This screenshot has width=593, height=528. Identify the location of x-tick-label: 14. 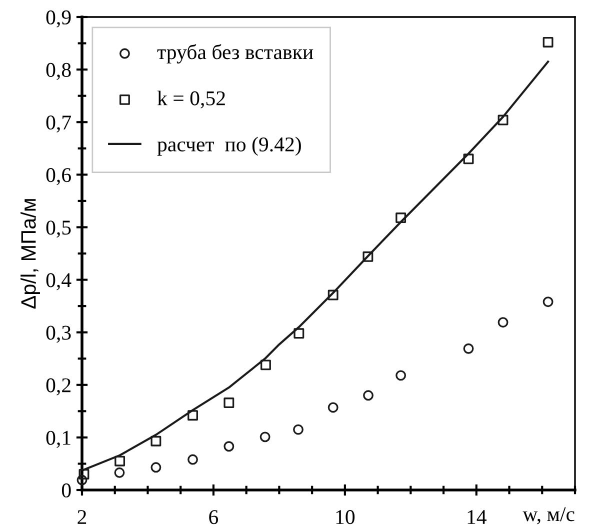
(477, 517).